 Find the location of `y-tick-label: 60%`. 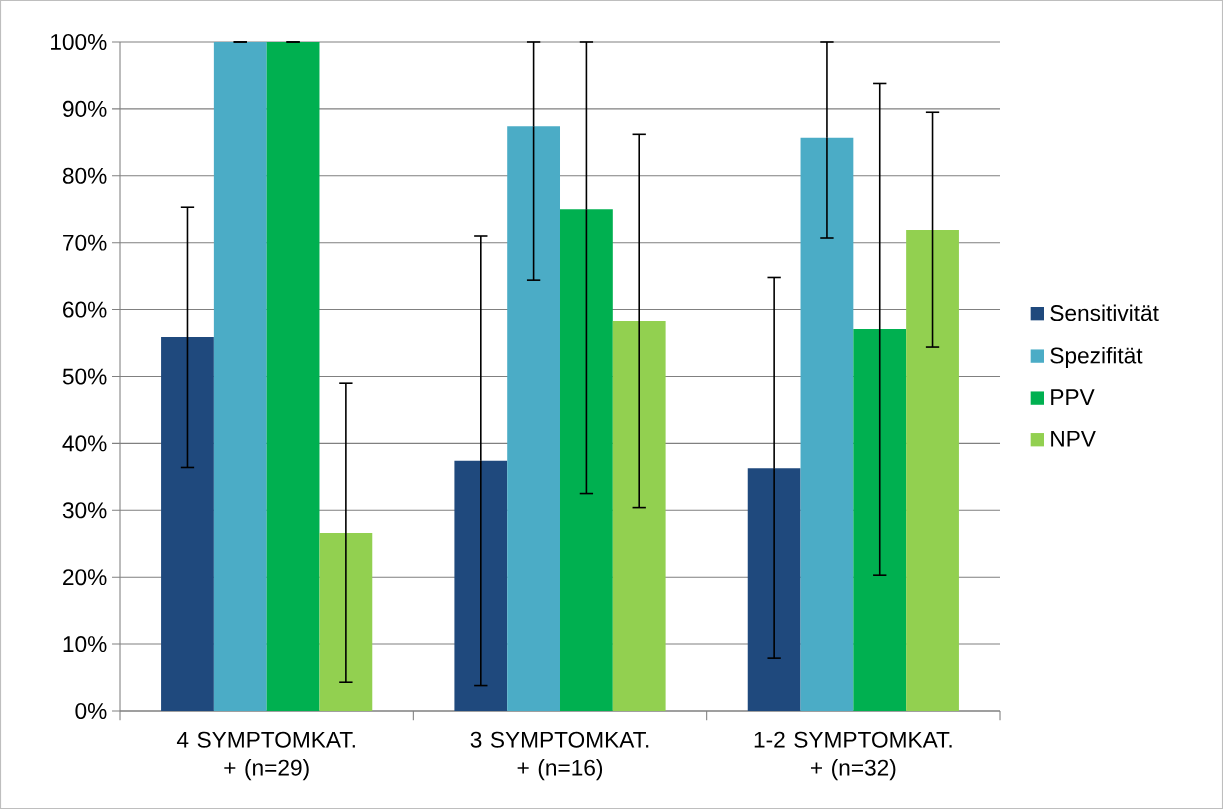

y-tick-label: 60% is located at coordinates (85, 309).